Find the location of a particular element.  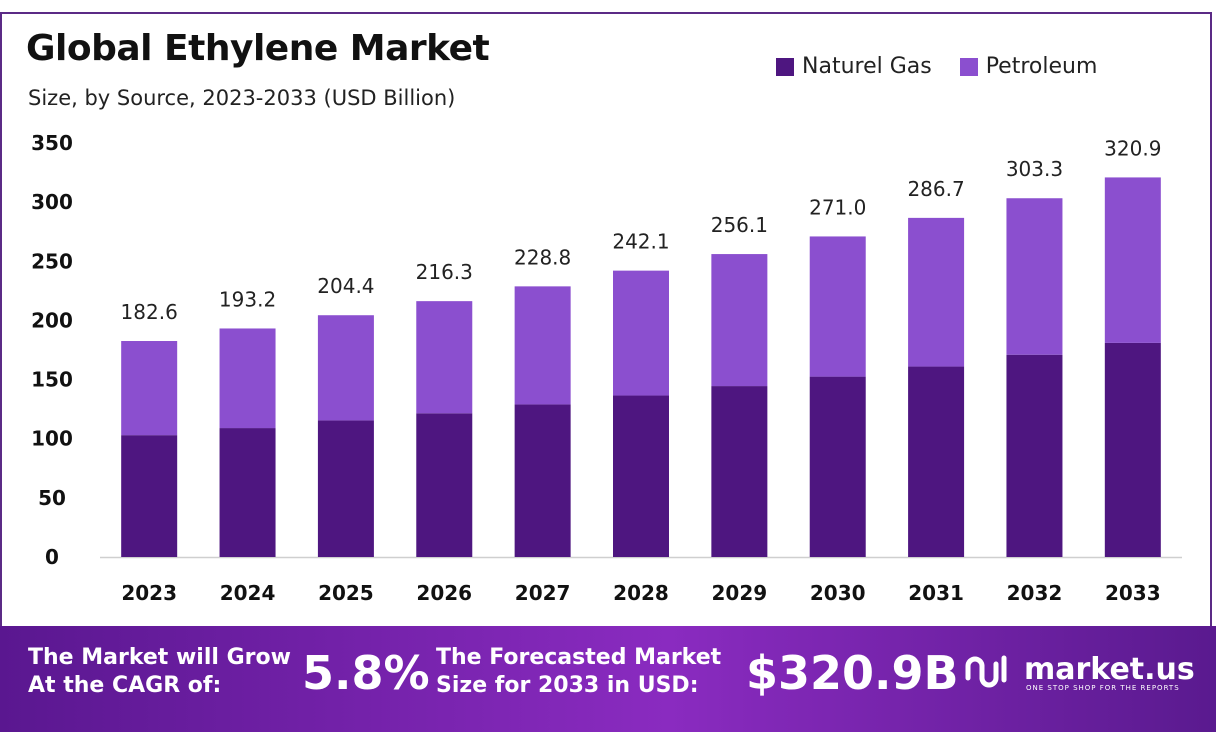

logo-tagline: ONE STOP SHOP FOR THE REPORTS is located at coordinates (1103, 688).